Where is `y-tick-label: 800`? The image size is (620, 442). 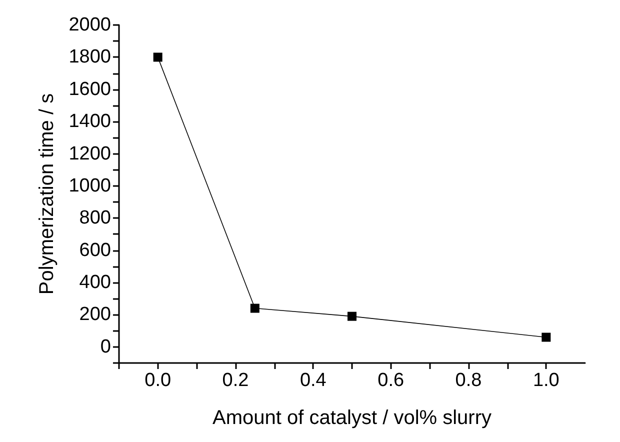
y-tick-label: 800 is located at coordinates (95, 218).